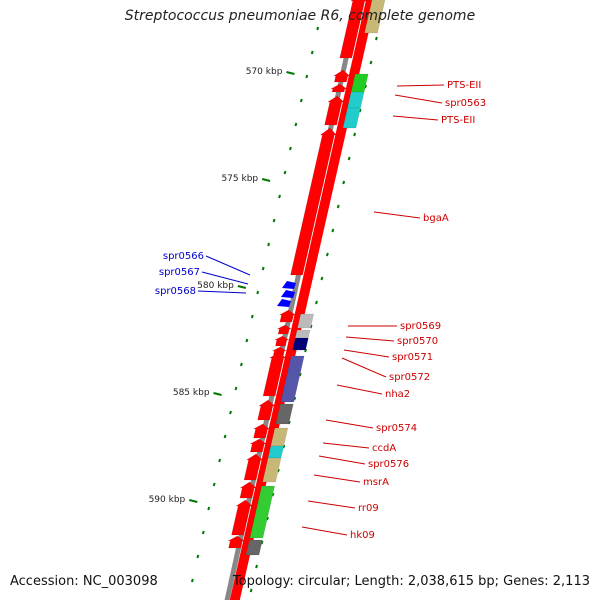 Image resolution: width=600 pixels, height=600 pixels. Describe the element at coordinates (397, 394) in the screenshot. I see `gene-label: nha2` at that location.